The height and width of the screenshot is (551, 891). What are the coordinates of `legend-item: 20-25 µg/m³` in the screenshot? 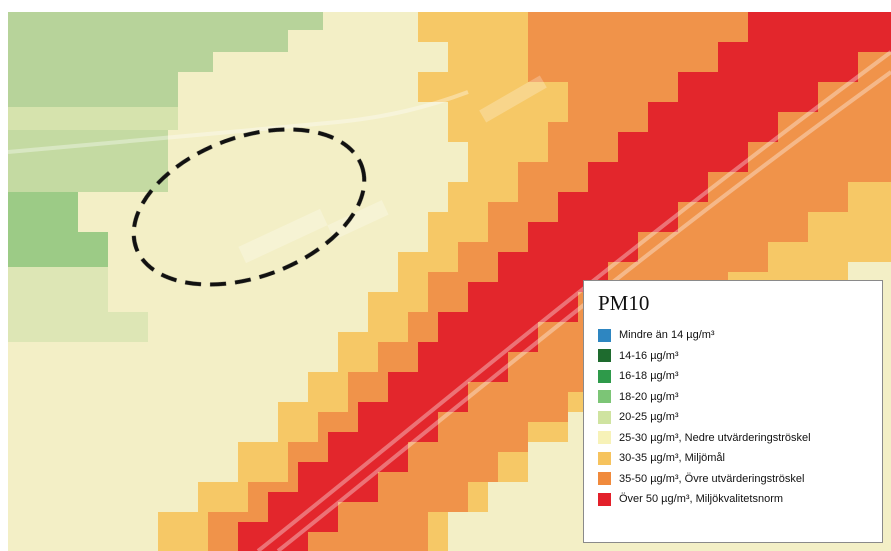 It's located at (740, 417).